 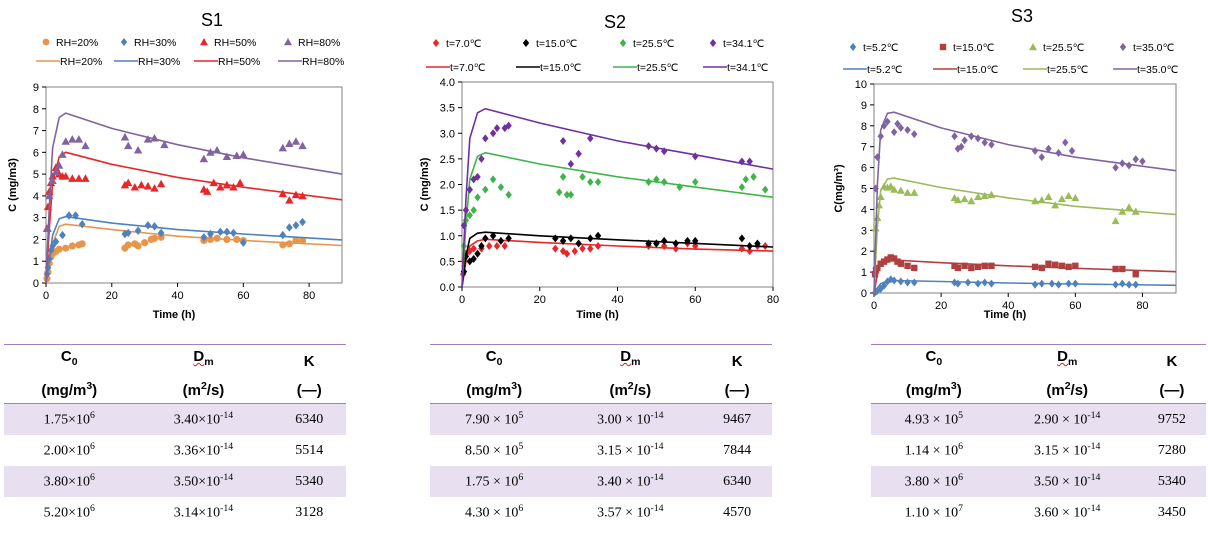 What do you see at coordinates (175, 419) in the screenshot?
I see `table-row: 1.75×106 3.40×10-14 6340` at bounding box center [175, 419].